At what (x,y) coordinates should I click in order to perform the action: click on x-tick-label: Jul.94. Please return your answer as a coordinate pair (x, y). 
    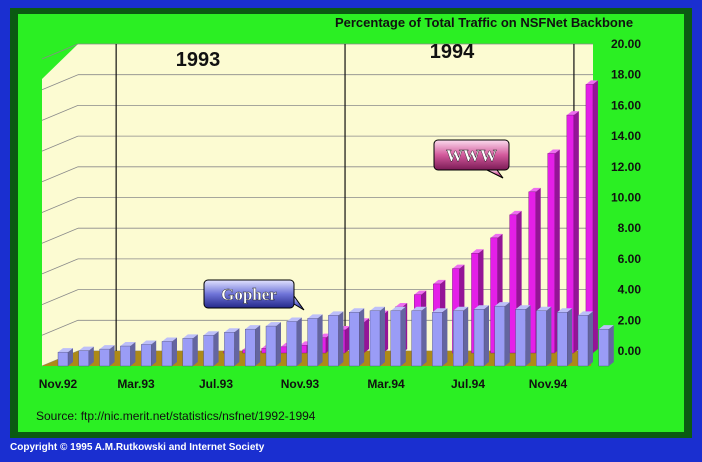
    Looking at the image, I should click on (468, 384).